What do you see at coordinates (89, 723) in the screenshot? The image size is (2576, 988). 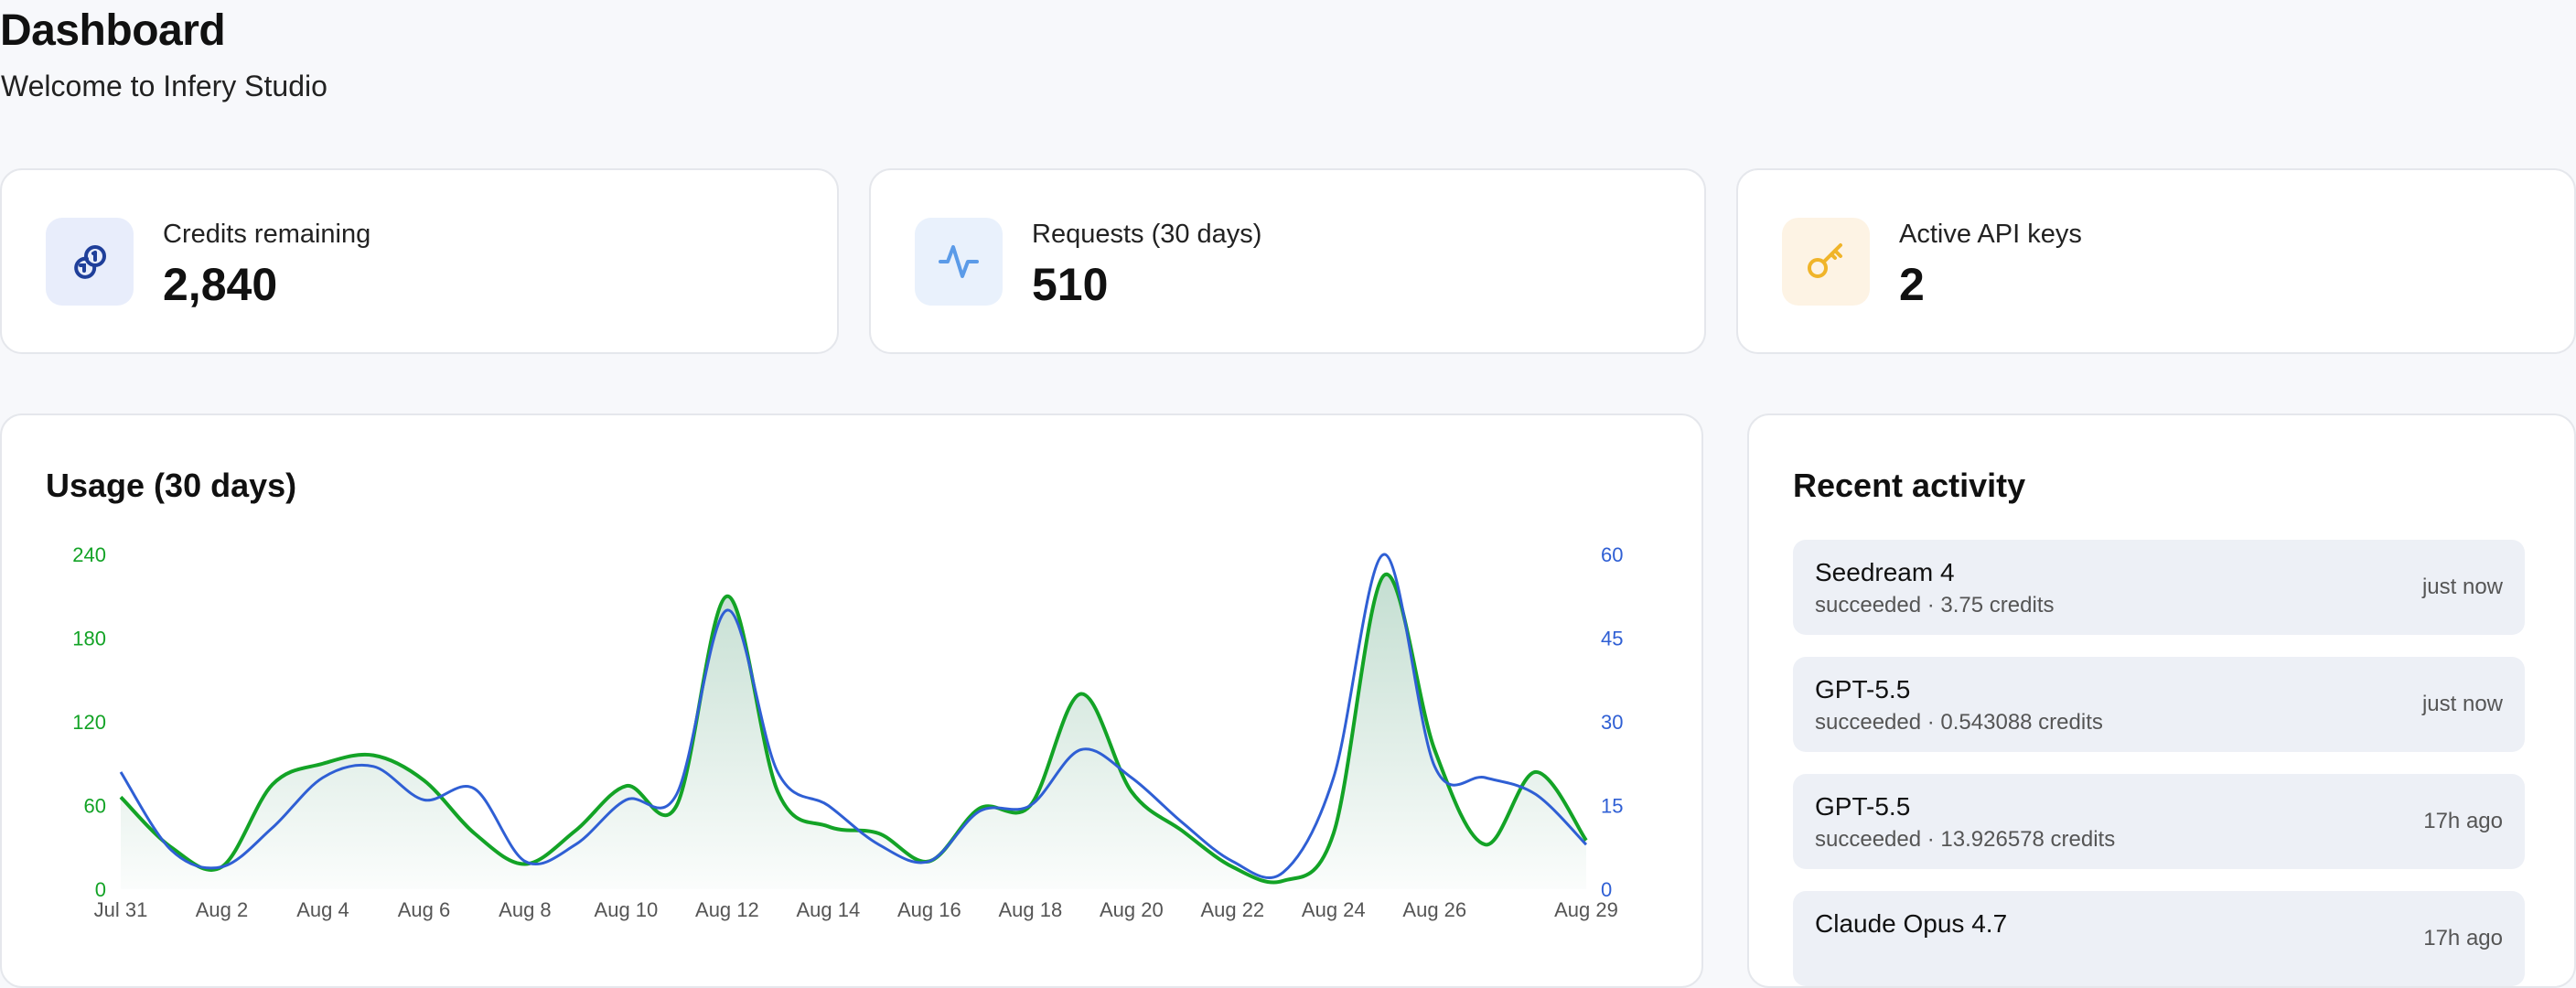 I see `y-left-tick-label: 120` at bounding box center [89, 723].